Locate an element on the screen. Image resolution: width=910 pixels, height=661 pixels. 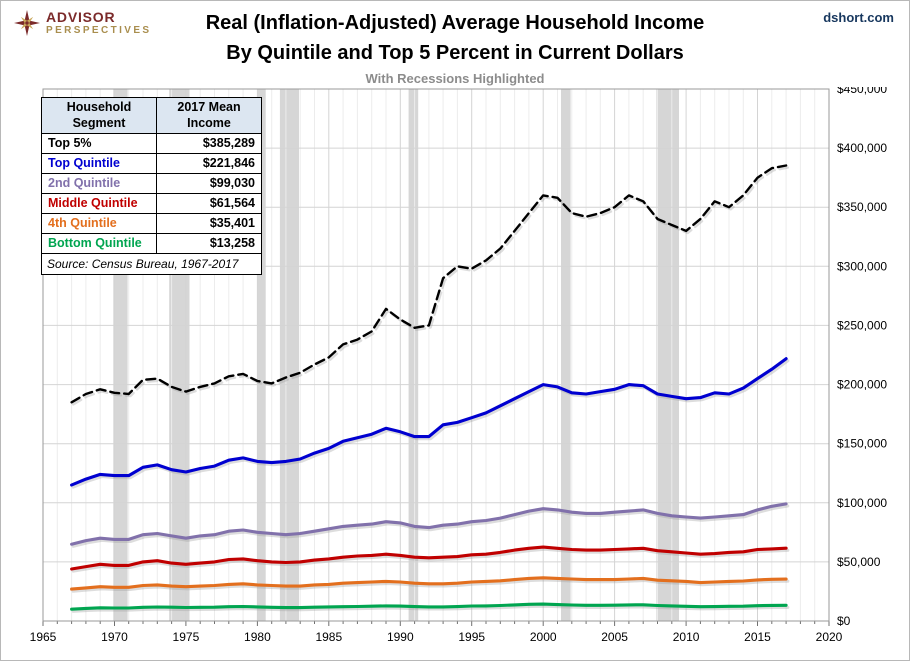
series-line-fourth-quintile is located at coordinates (429, 583).